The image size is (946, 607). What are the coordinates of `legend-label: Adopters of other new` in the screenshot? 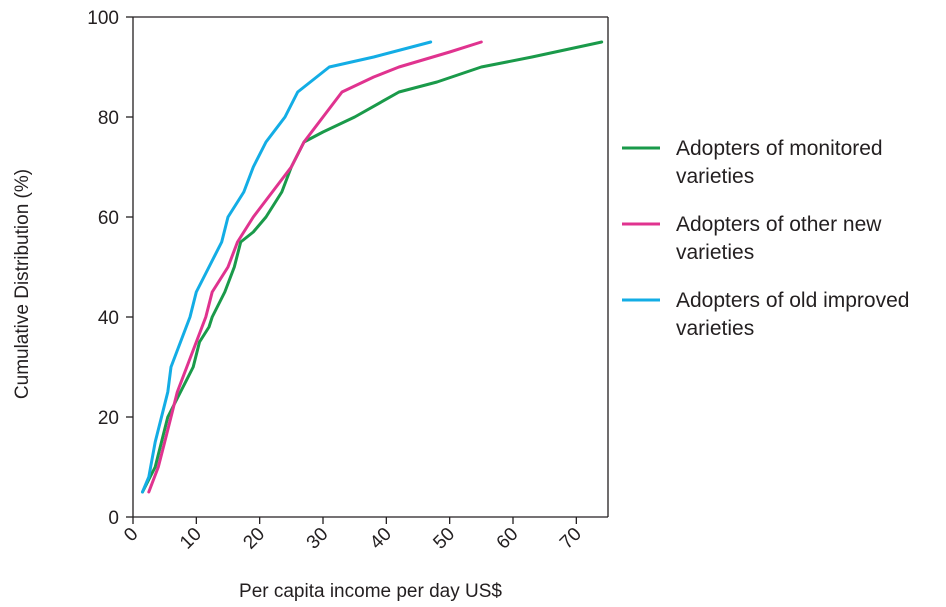 It's located at (779, 224).